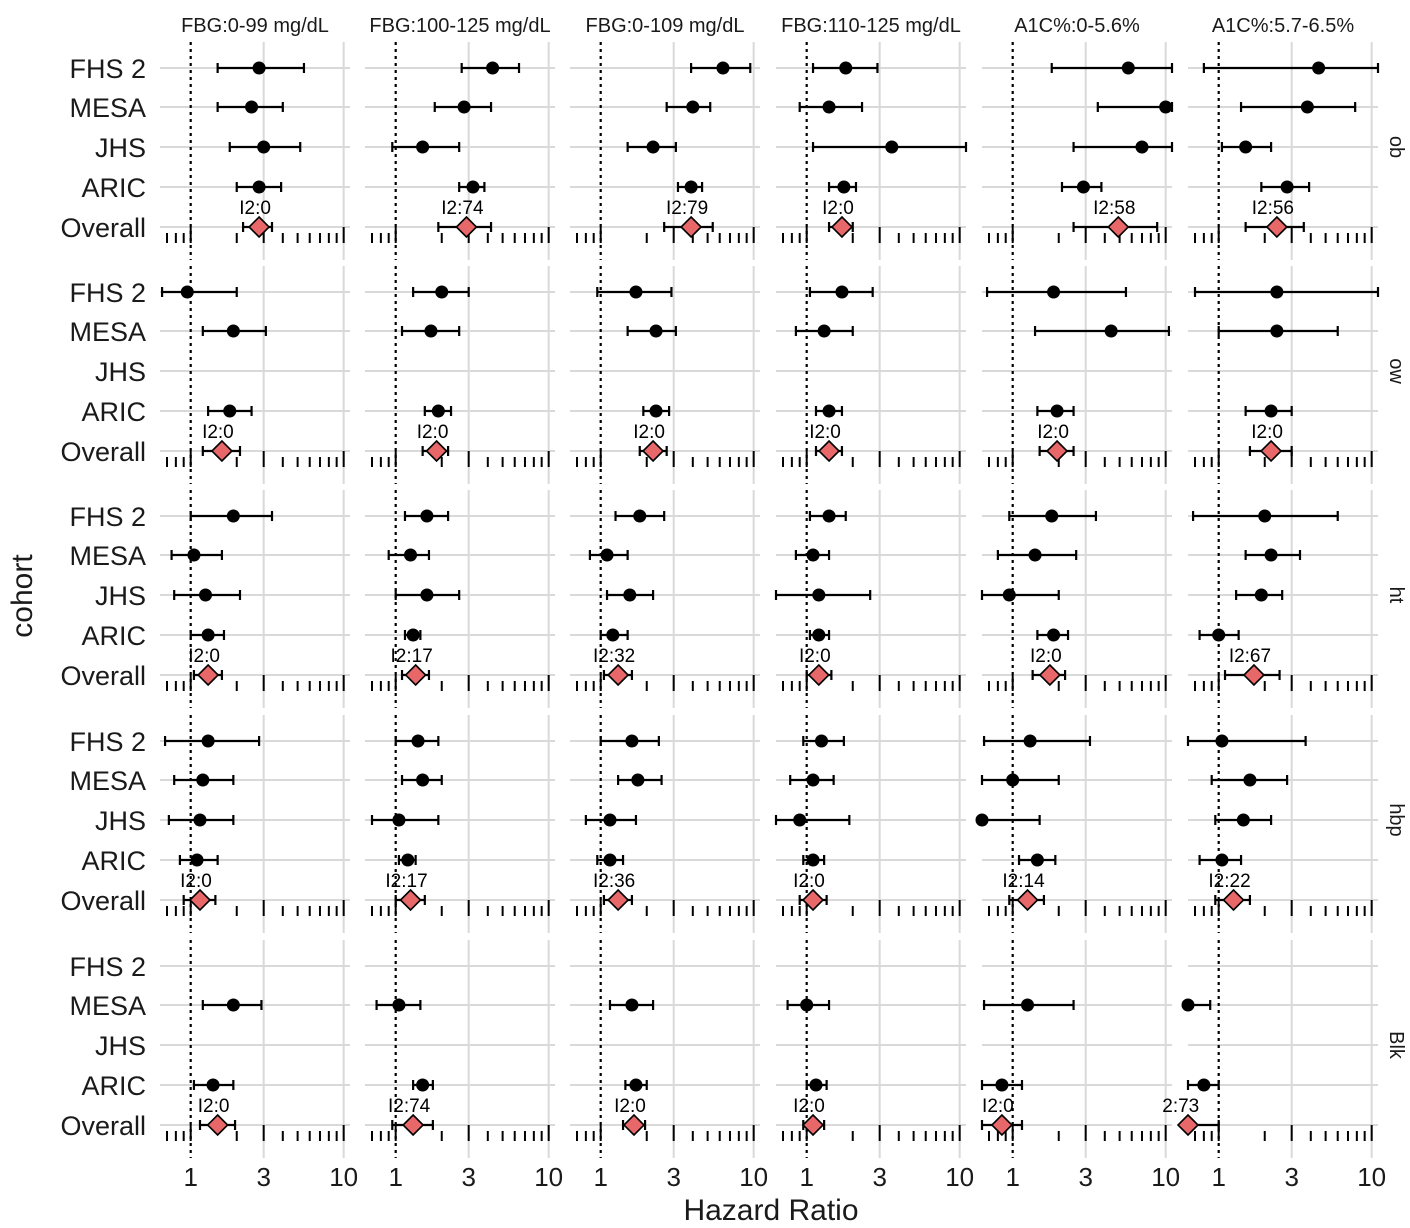 The width and height of the screenshot is (1410, 1228). I want to click on x-axis-title: Hazard Ratio, so click(770, 1210).